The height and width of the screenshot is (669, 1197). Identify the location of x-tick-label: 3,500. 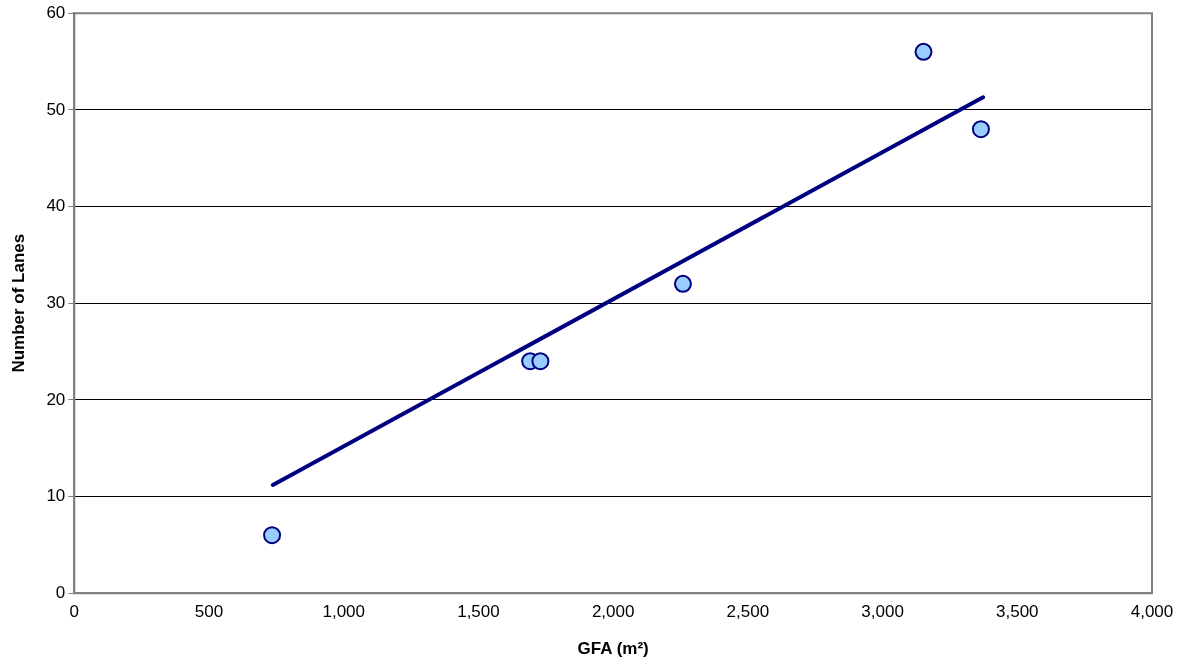
(1017, 612).